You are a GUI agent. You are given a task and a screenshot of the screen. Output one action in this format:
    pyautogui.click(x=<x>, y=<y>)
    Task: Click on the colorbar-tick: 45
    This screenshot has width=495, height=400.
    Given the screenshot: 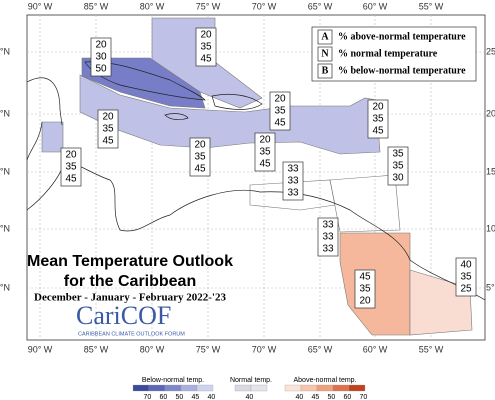 What is the action you would take?
    pyautogui.click(x=316, y=397)
    